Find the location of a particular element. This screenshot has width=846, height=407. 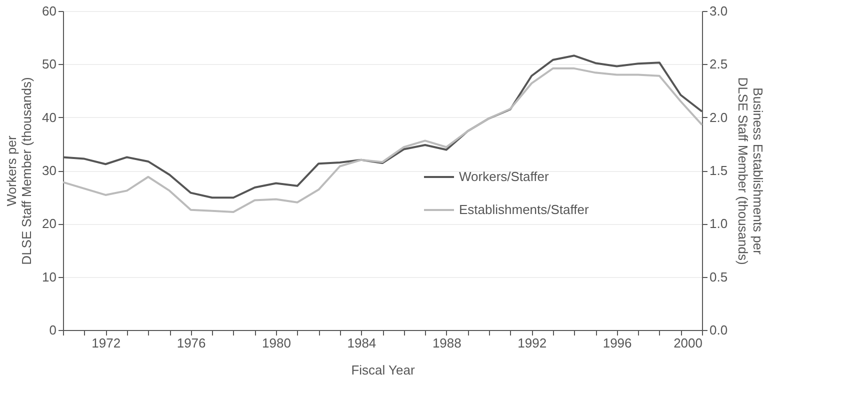

y-tick-label: 60 is located at coordinates (49, 11).